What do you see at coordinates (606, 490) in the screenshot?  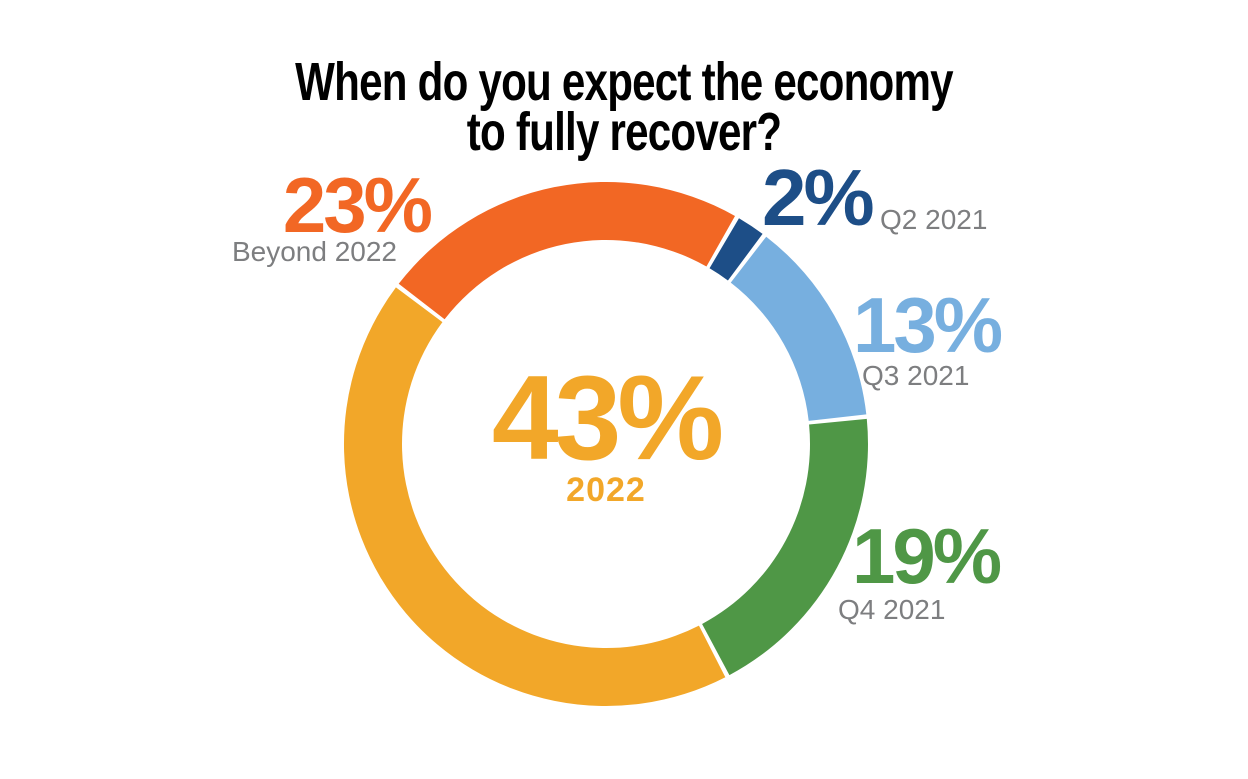 I see `segment-label-2022: 2022` at bounding box center [606, 490].